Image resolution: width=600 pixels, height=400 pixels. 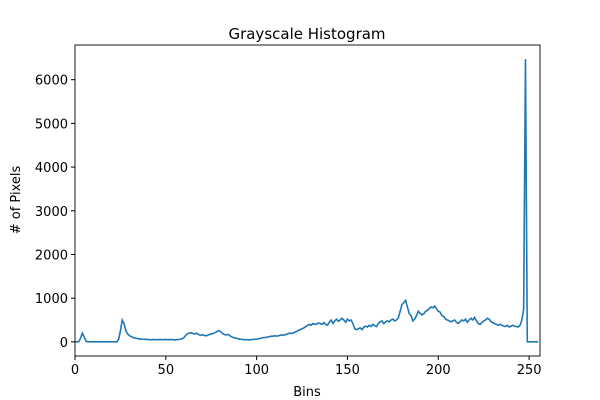 I want to click on y-tick-label: 1000, so click(x=51, y=299).